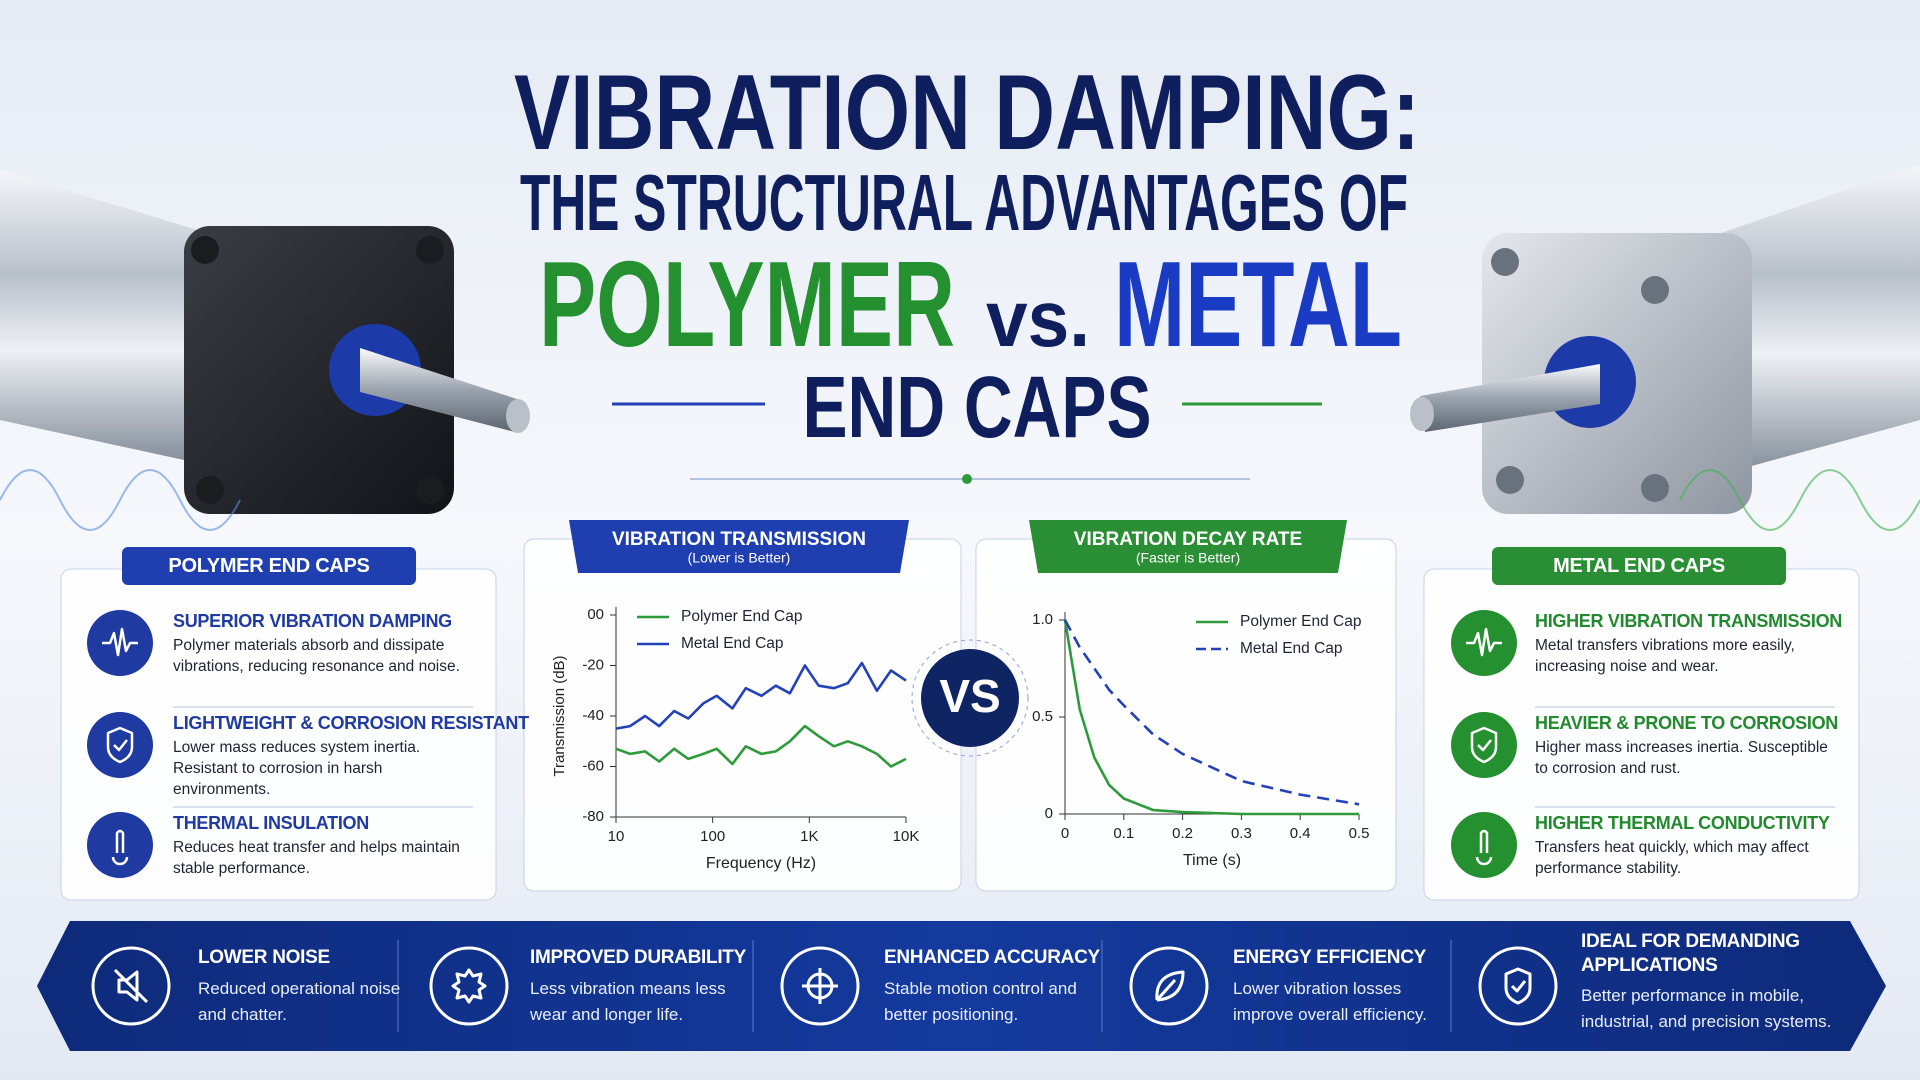 Image resolution: width=1920 pixels, height=1080 pixels. What do you see at coordinates (264, 957) in the screenshot?
I see `benefit-title: LOWER NOISE` at bounding box center [264, 957].